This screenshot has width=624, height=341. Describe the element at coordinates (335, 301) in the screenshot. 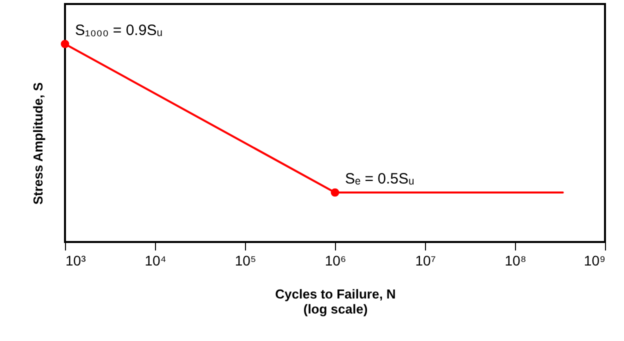

I see `x-axis-title: Cycles to Failure, N (log scale)` at that location.